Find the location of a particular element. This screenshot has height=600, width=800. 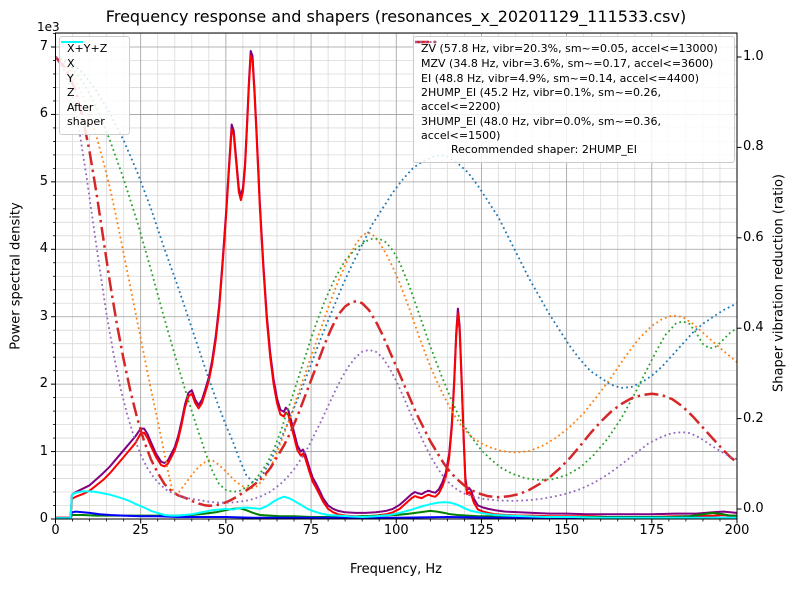

y-right-tick-label: 0.8 is located at coordinates (753, 147).